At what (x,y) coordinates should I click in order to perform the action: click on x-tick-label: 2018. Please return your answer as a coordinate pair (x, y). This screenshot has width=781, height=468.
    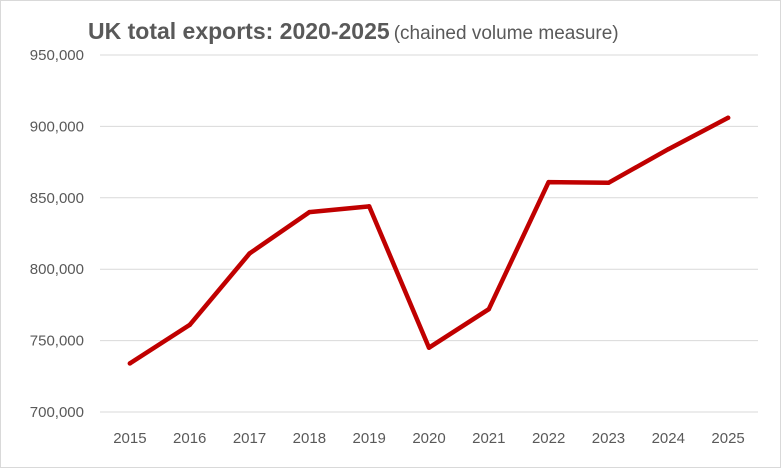
    Looking at the image, I should click on (309, 438).